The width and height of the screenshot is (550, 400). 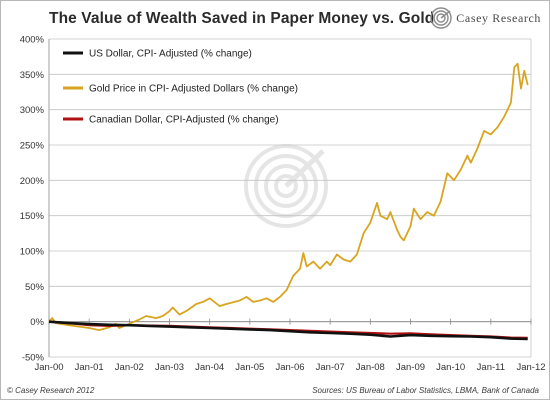 What do you see at coordinates (32, 110) in the screenshot?
I see `y-tick-label: 300%` at bounding box center [32, 110].